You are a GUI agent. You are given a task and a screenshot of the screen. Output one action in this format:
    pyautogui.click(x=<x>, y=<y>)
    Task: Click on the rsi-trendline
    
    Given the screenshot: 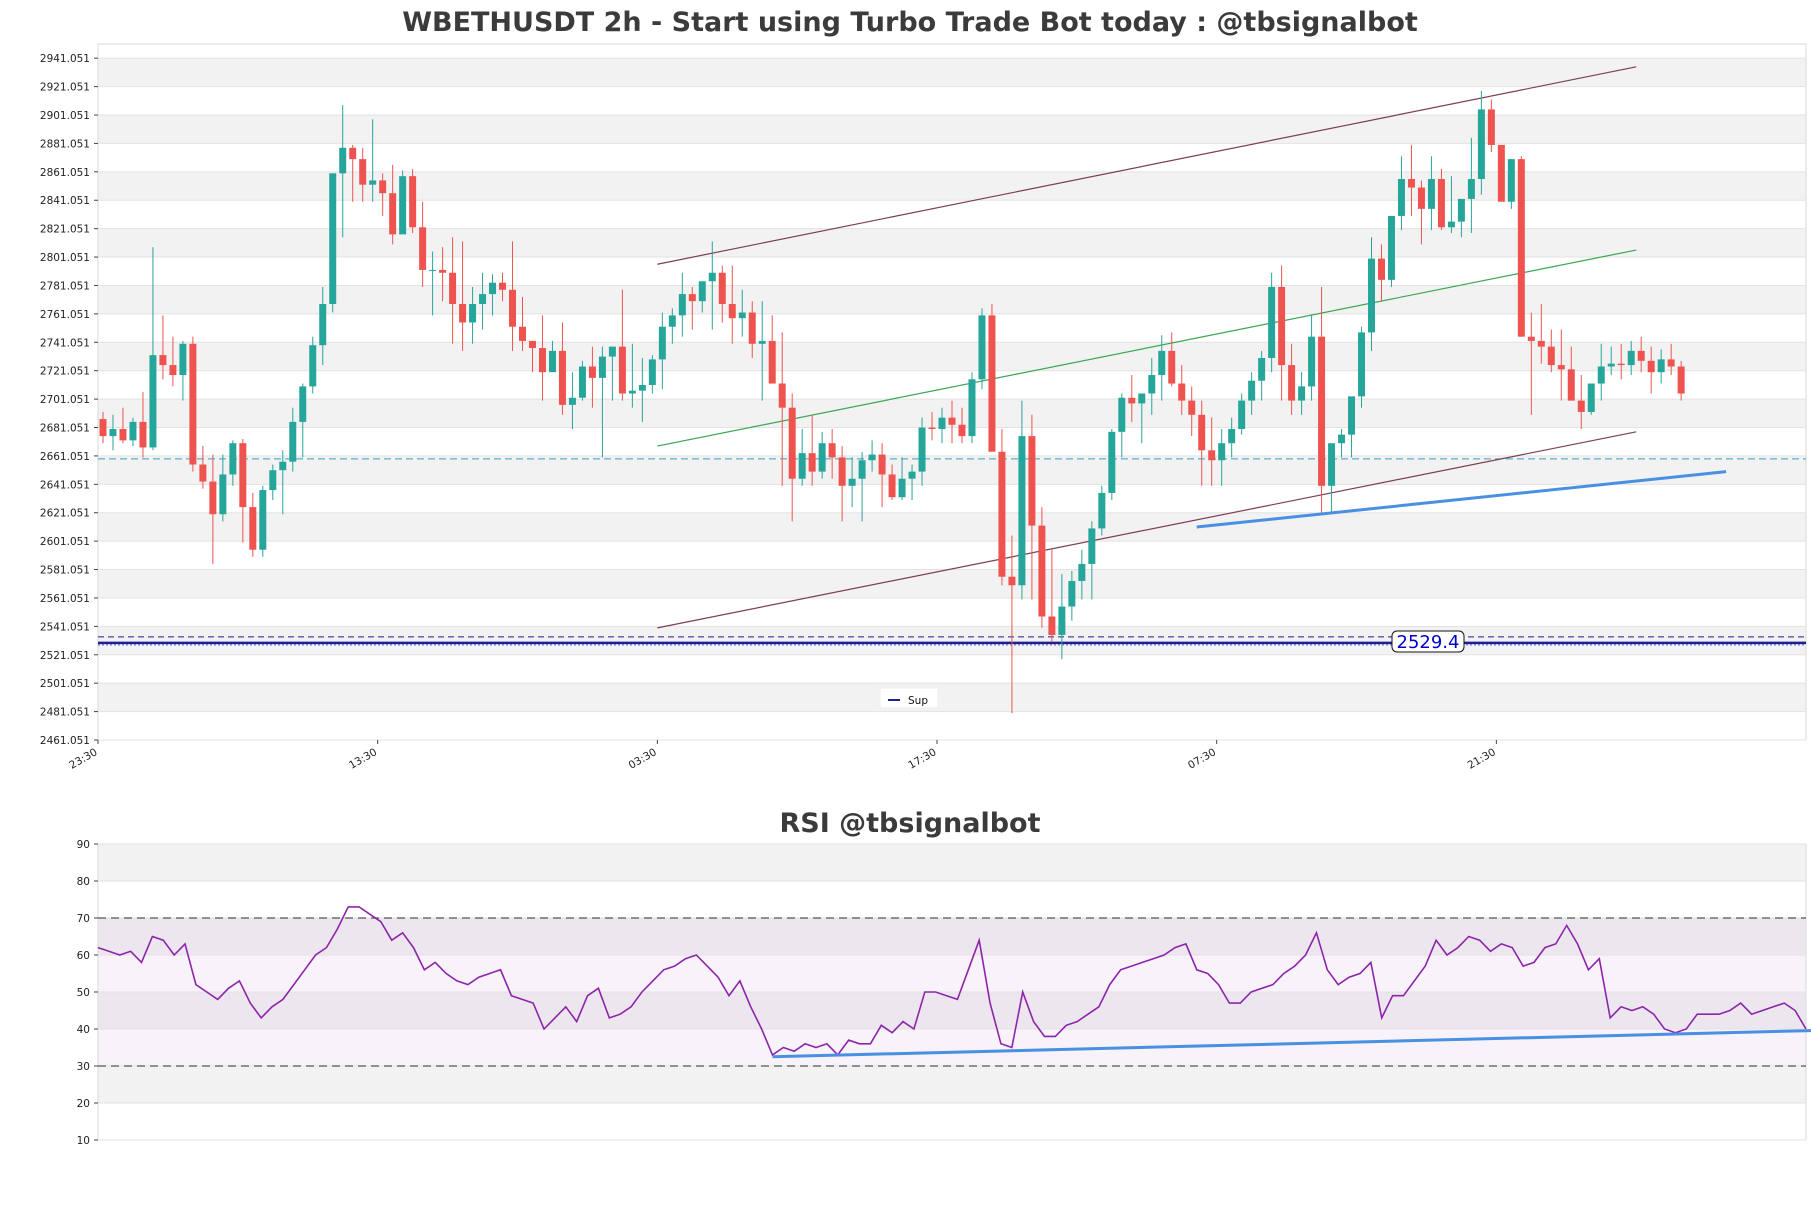 What is the action you would take?
    pyautogui.click(x=1291, y=1044)
    